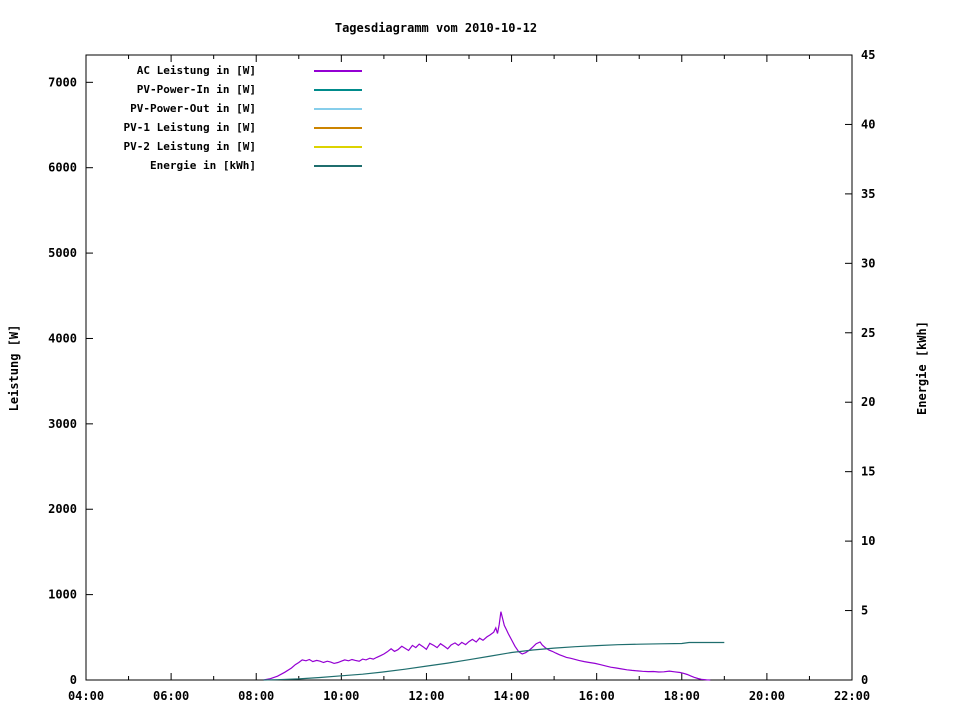 The width and height of the screenshot is (960, 720). What do you see at coordinates (341, 696) in the screenshot?
I see `x-tick-label: 10:00` at bounding box center [341, 696].